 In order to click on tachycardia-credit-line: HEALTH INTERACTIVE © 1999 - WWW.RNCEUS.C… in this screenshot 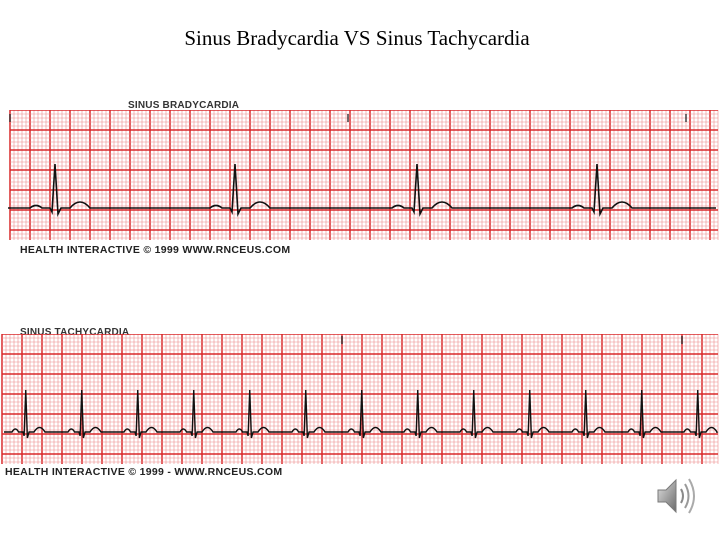, I will do `click(144, 472)`.